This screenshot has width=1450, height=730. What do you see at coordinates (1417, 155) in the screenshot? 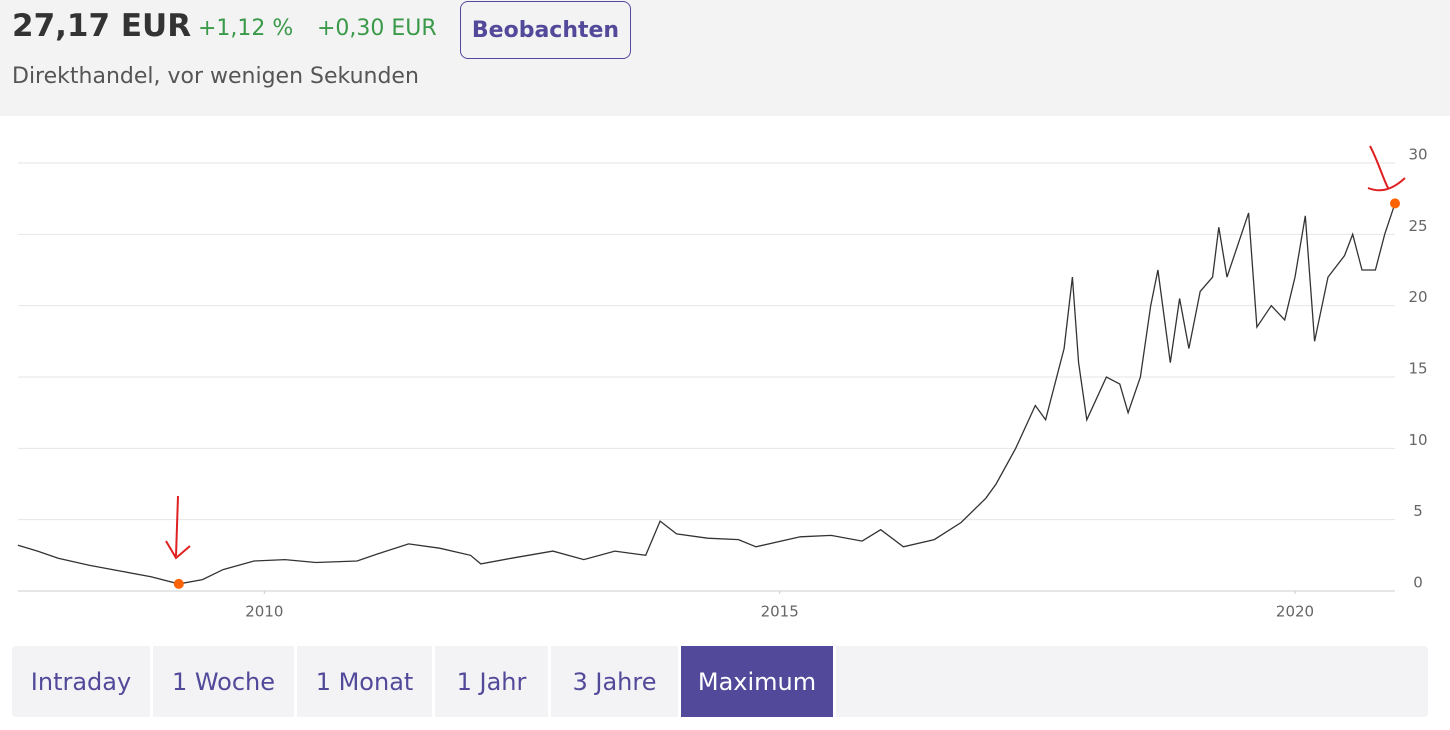
I see `y-tick-label: 30` at bounding box center [1417, 155].